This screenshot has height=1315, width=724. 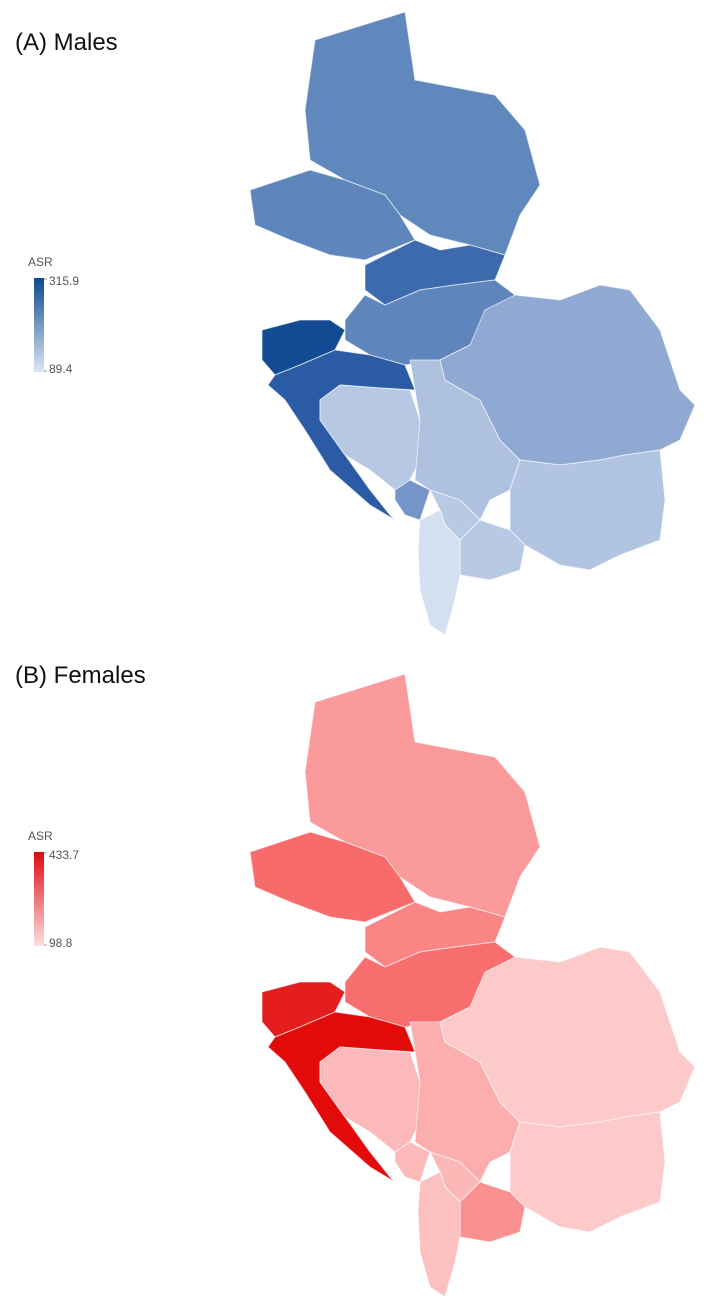 I want to click on legend-max-label: 315.9, so click(x=64, y=281).